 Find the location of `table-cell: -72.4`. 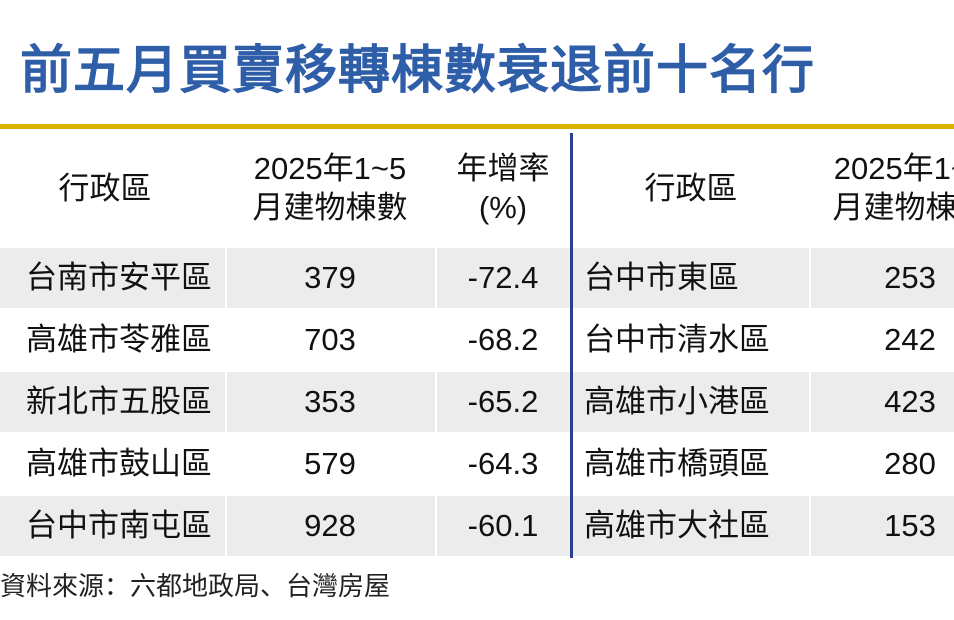

table-cell: -72.4 is located at coordinates (503, 277).